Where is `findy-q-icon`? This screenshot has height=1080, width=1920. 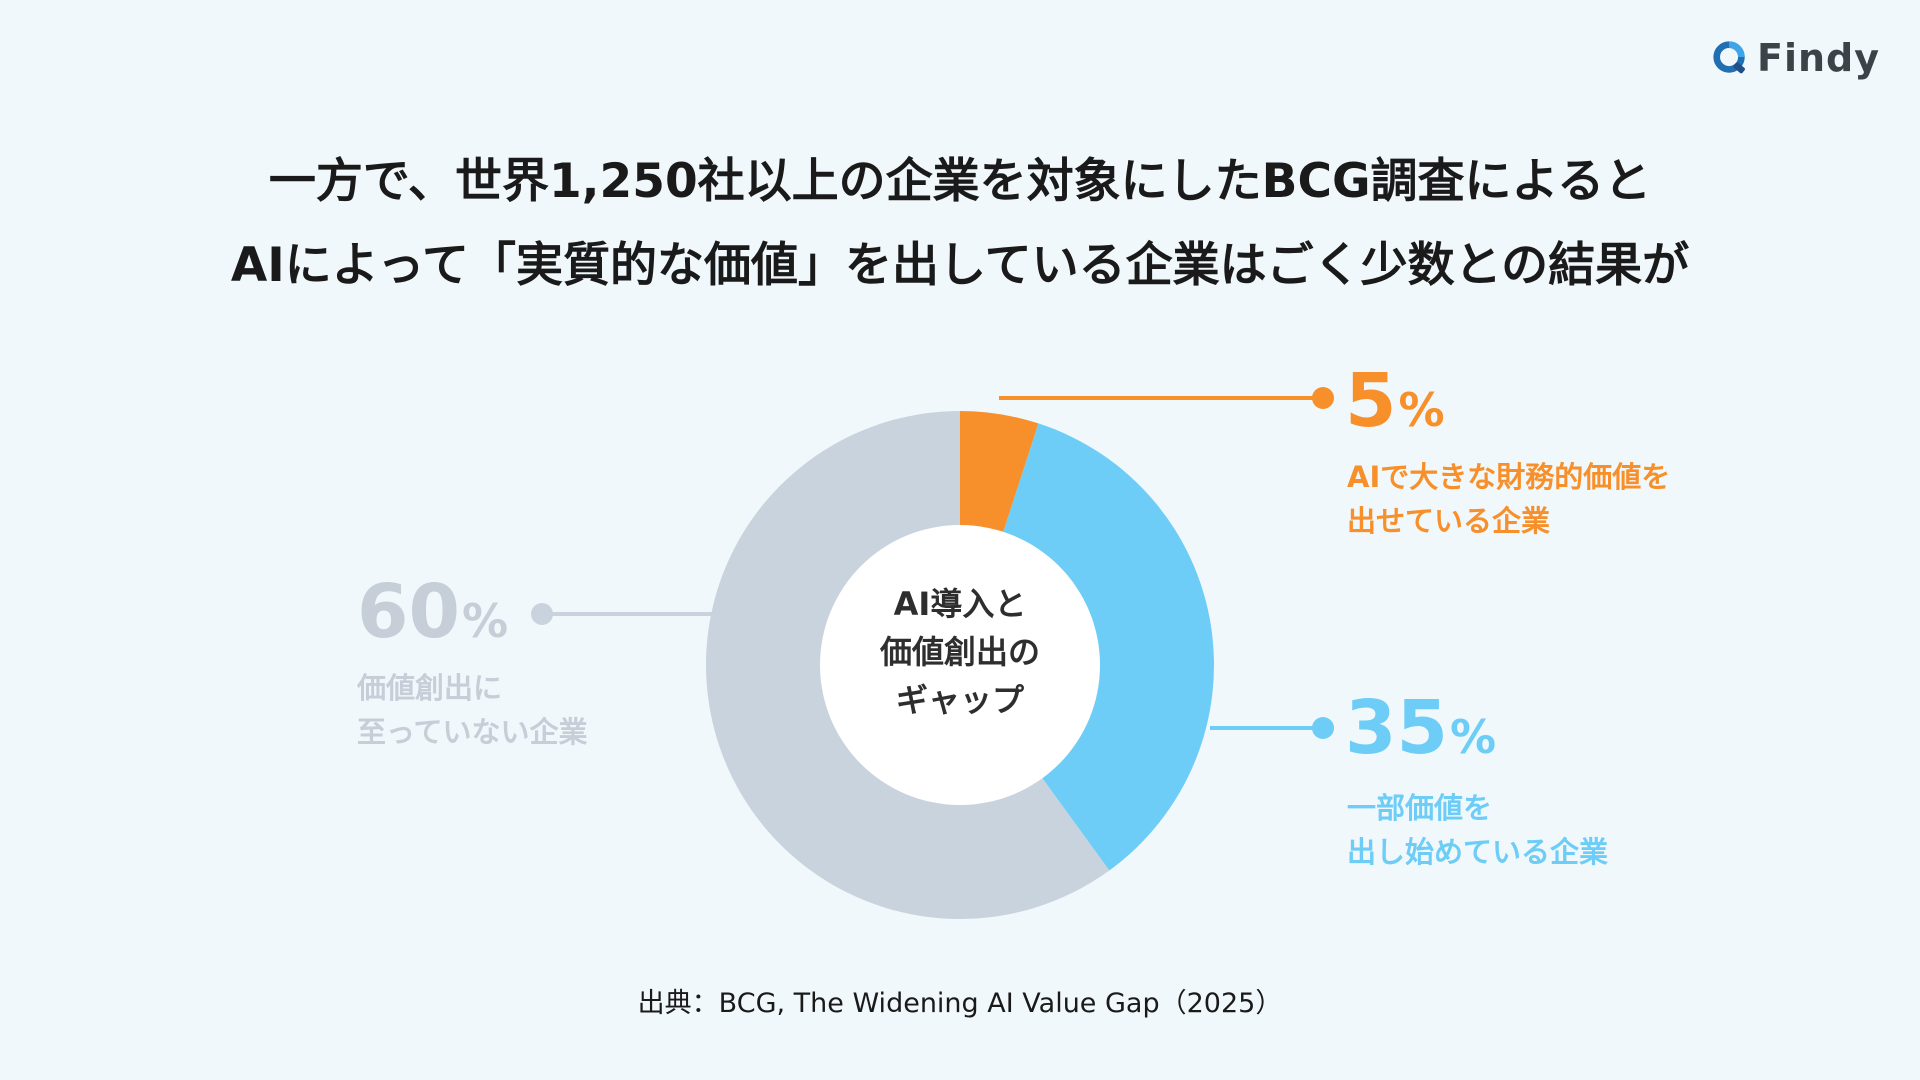 findy-q-icon is located at coordinates (1729, 57).